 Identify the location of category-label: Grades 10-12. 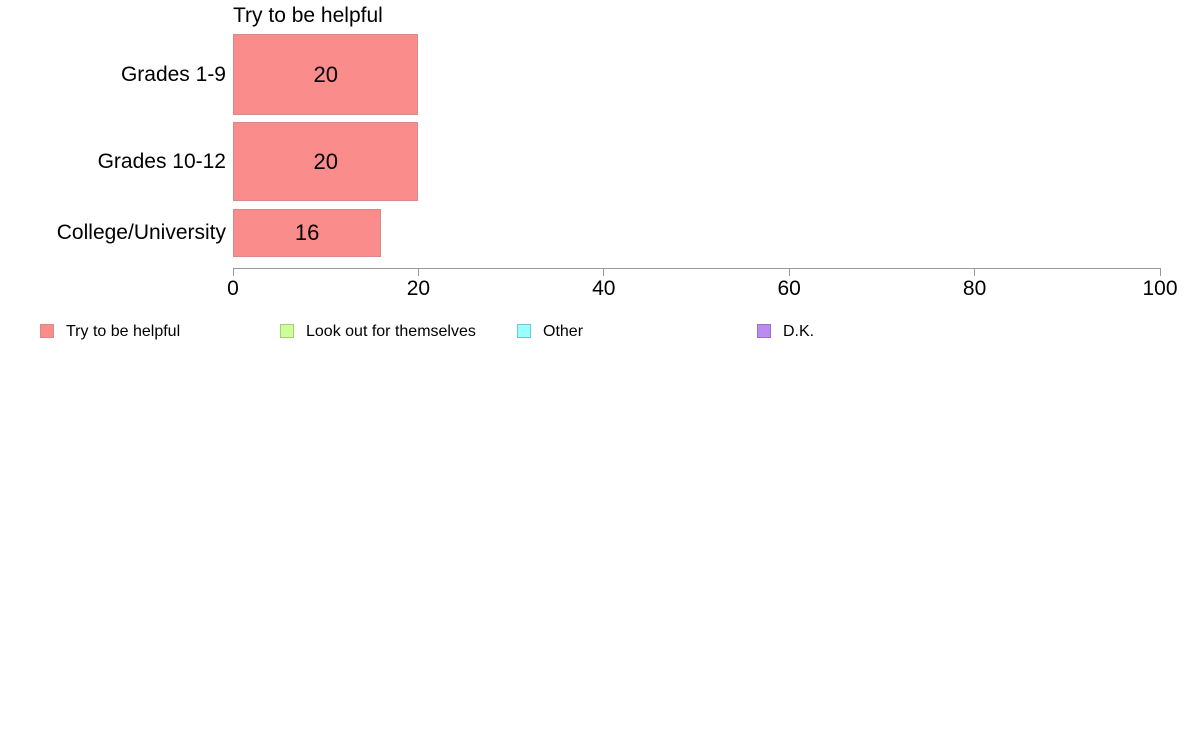
(161, 161).